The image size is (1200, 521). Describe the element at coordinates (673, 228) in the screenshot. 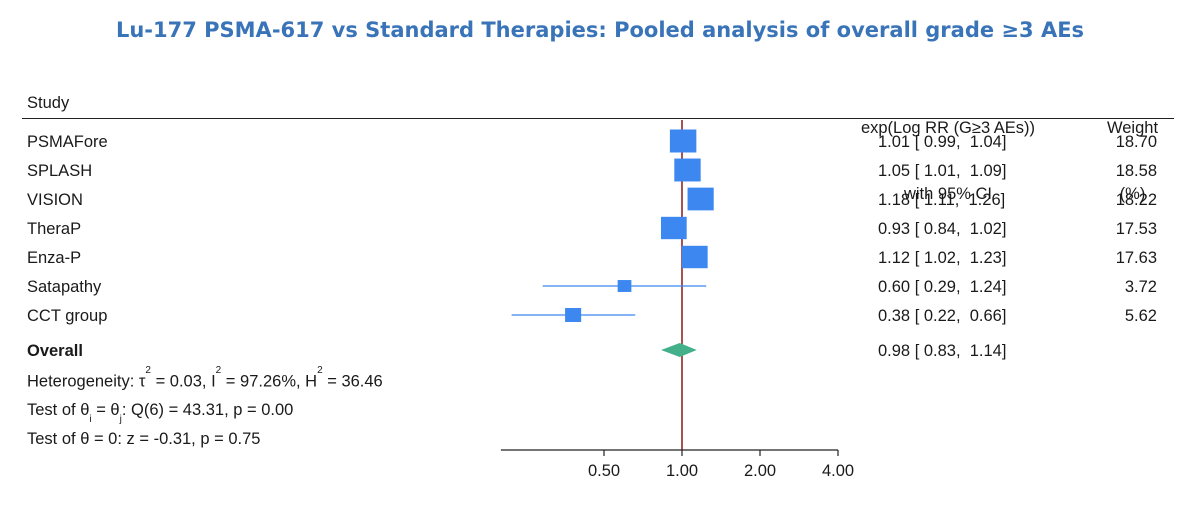

I see `effect-marker-therap` at that location.